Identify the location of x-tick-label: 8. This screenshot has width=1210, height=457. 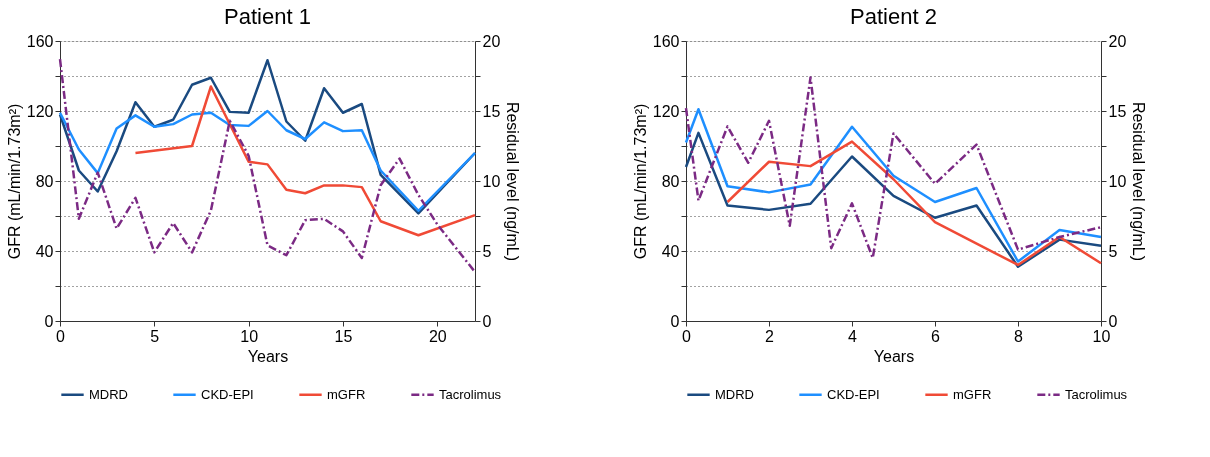
(1019, 336).